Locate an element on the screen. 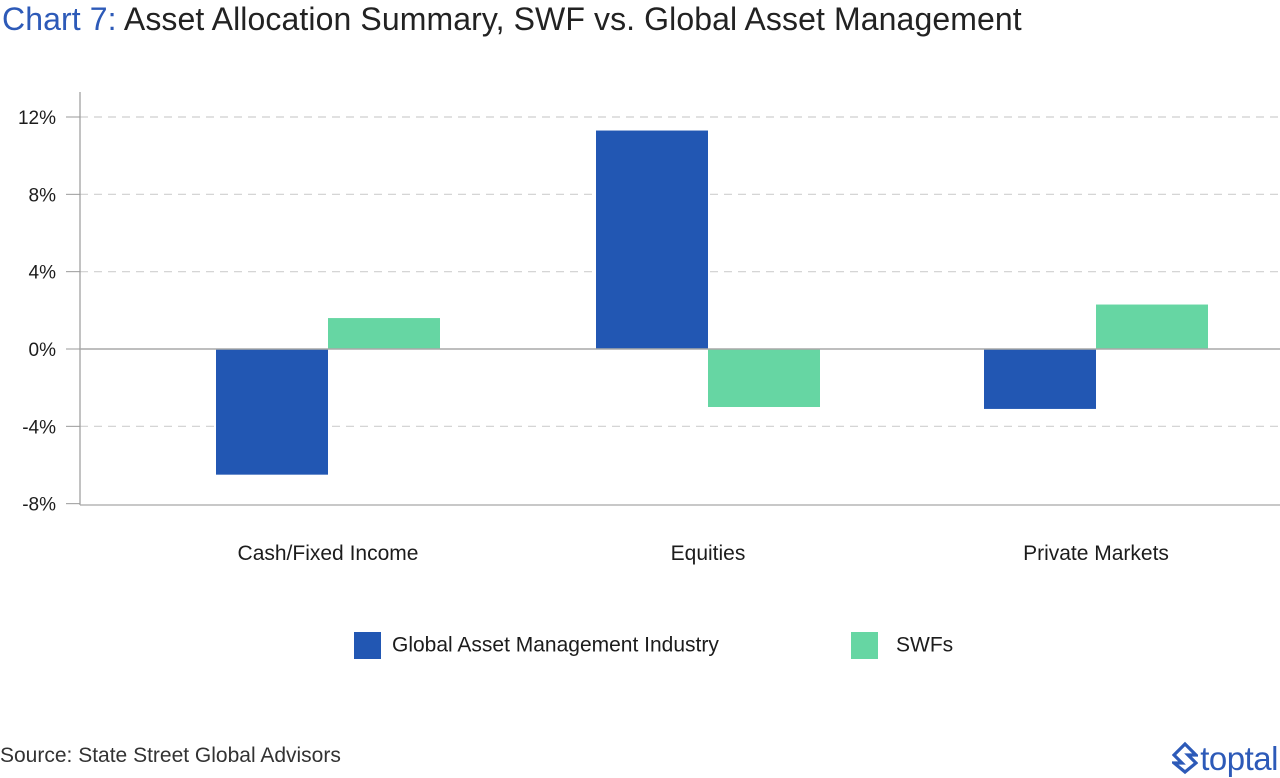 This screenshot has height=778, width=1280. toptal-logo: toptal is located at coordinates (1225, 758).